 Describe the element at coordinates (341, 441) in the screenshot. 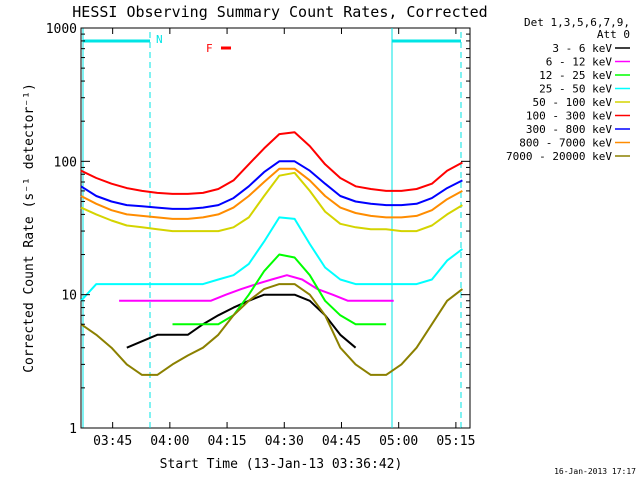

I see `x-tick-label-4: 04:45` at that location.